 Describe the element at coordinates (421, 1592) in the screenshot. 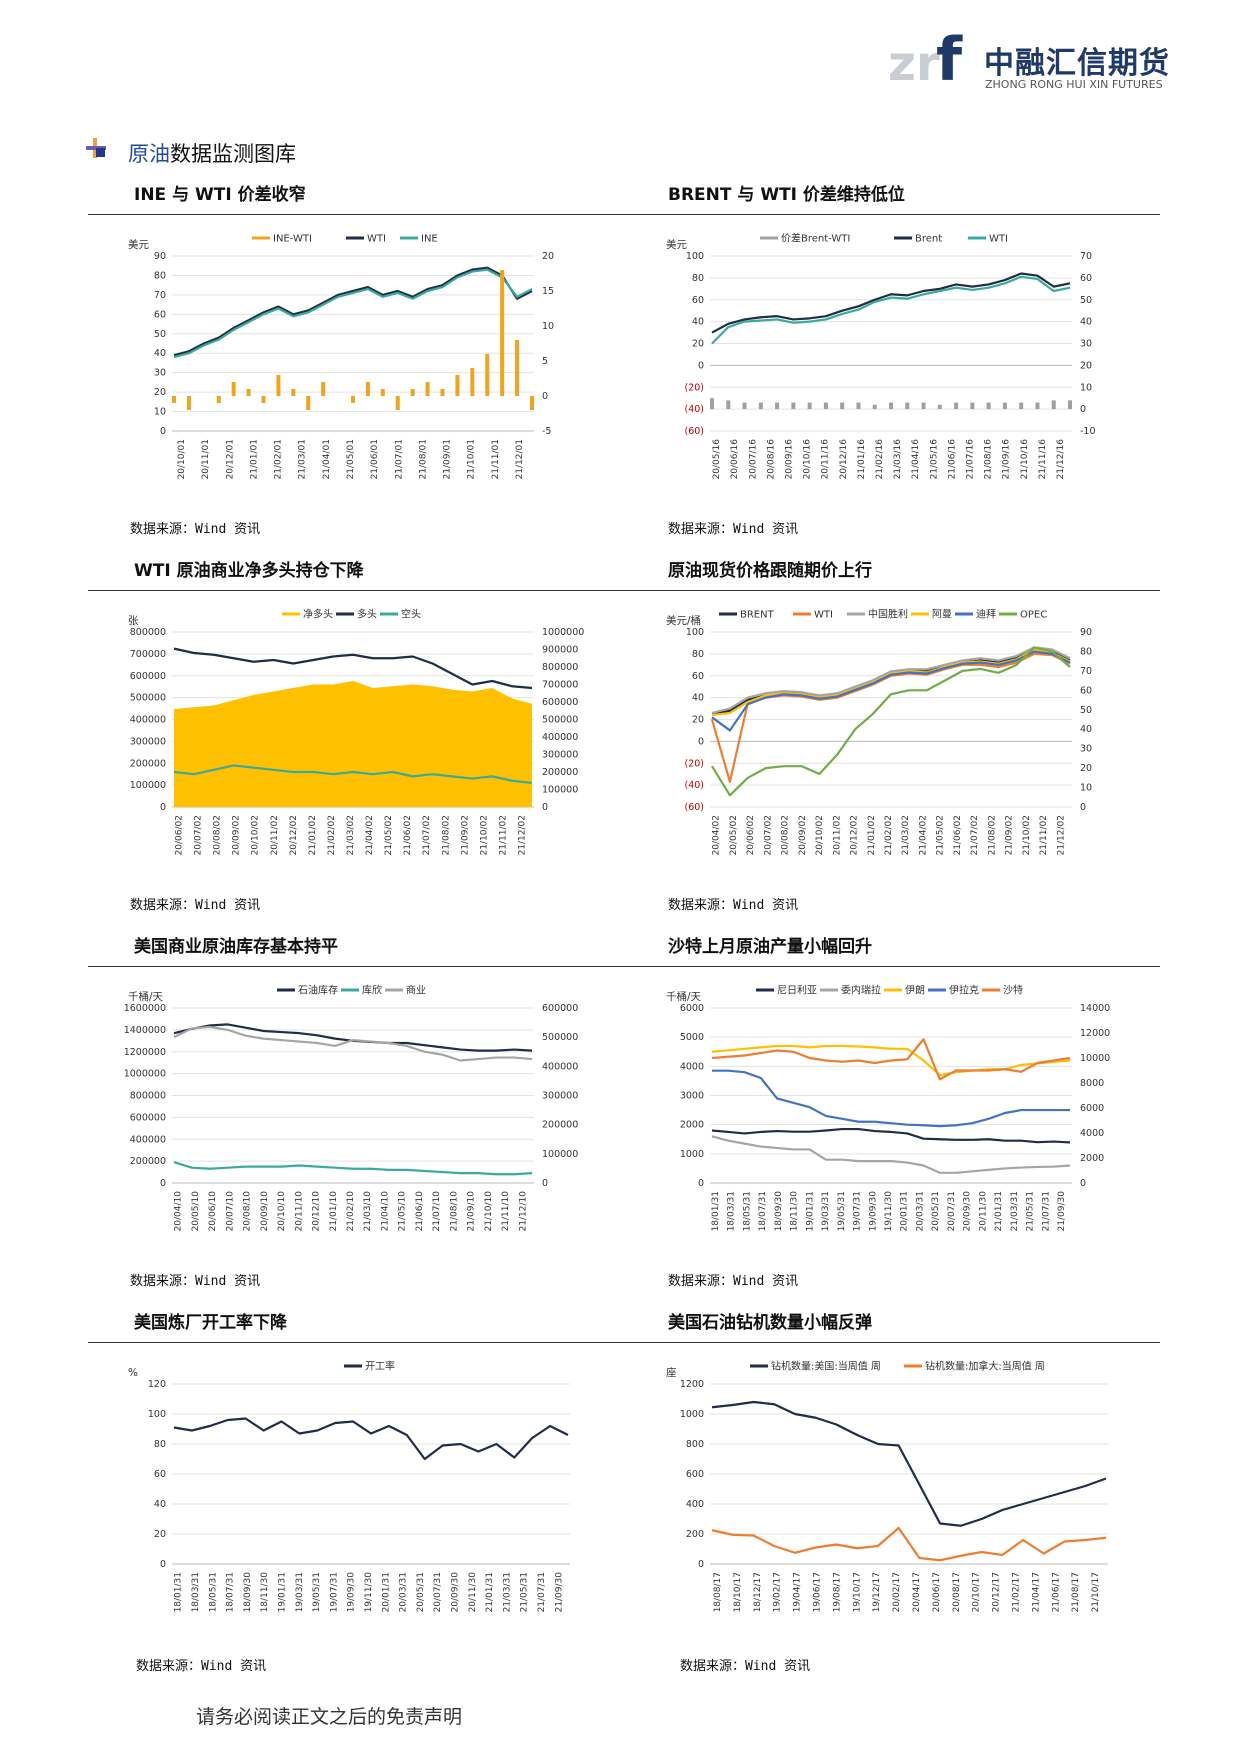

I see `x-tick-label: 20/05/31` at that location.